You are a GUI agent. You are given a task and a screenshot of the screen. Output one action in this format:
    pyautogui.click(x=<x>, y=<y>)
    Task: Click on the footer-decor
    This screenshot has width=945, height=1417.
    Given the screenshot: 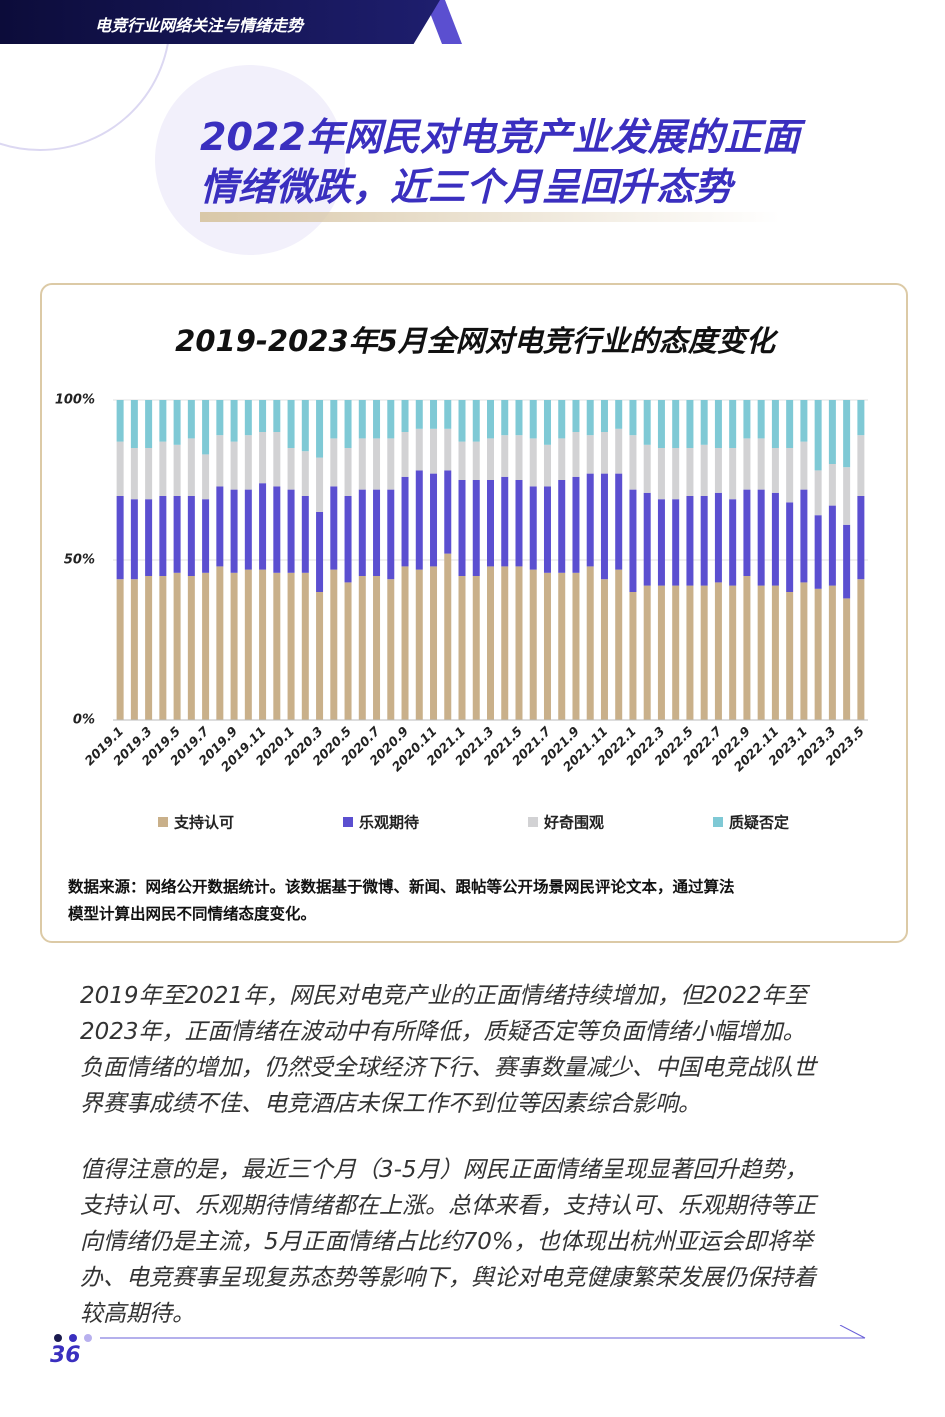 What is the action you would take?
    pyautogui.click(x=460, y=1333)
    